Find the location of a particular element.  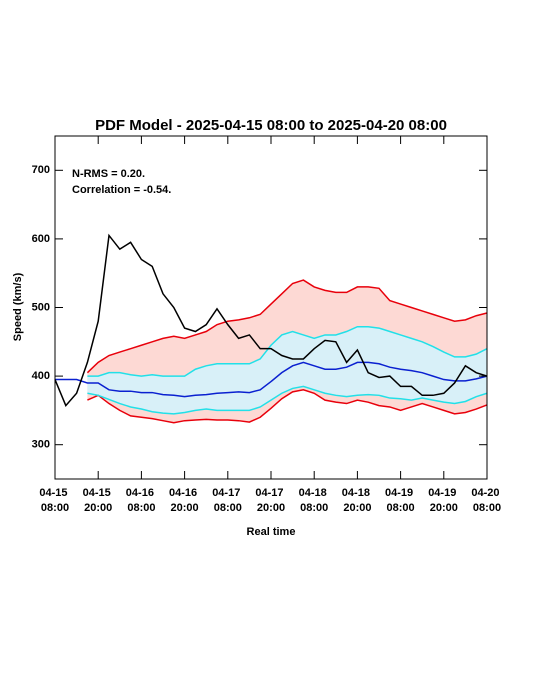

annotation: N-RMS = 0.20. is located at coordinates (108, 174).